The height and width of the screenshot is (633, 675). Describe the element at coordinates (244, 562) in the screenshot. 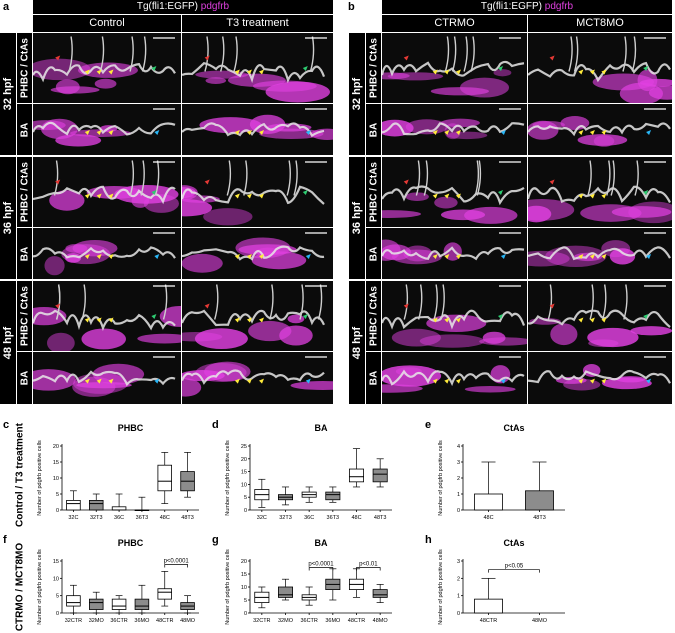

I see `y-tick-label: 20` at that location.